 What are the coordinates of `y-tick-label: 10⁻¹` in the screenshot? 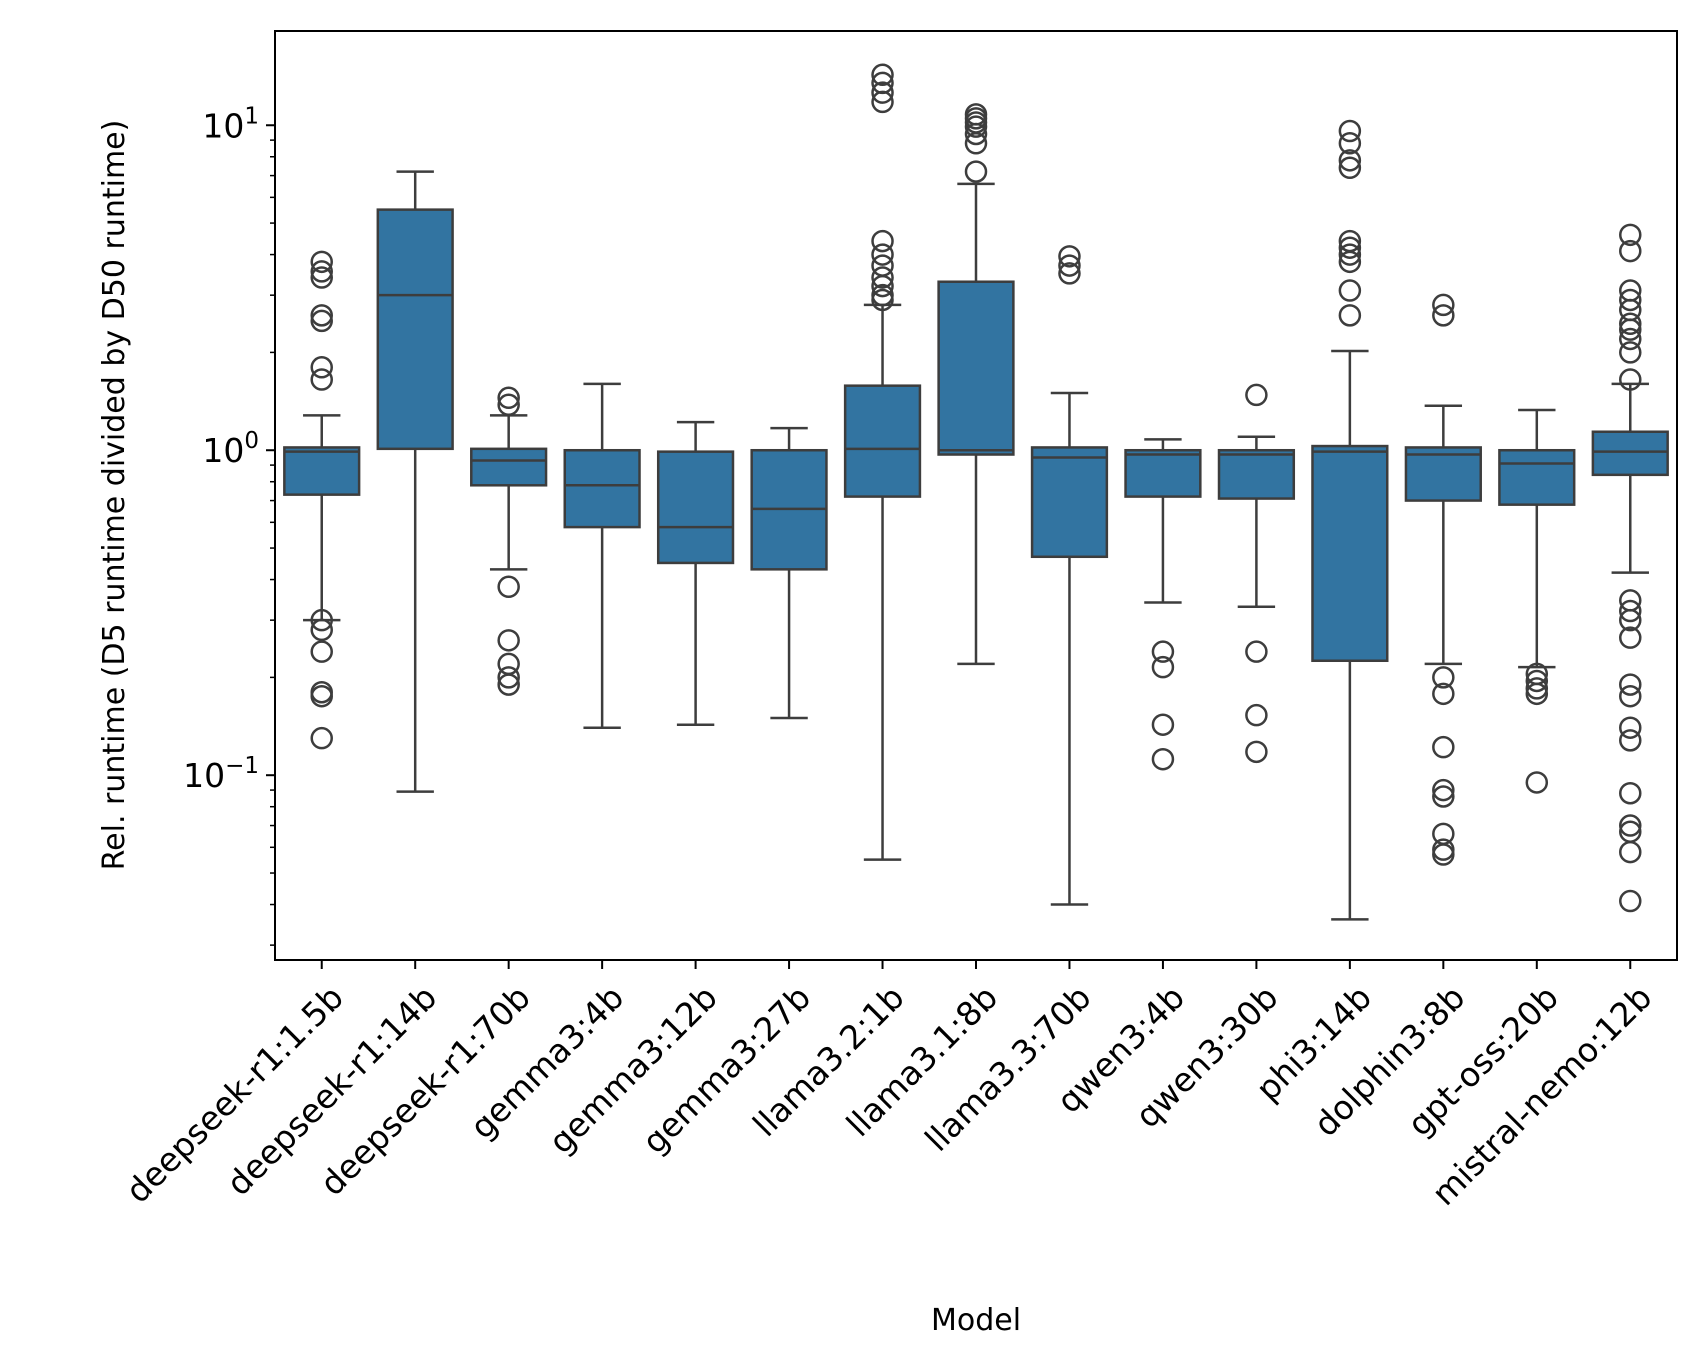 It's located at (221, 774).